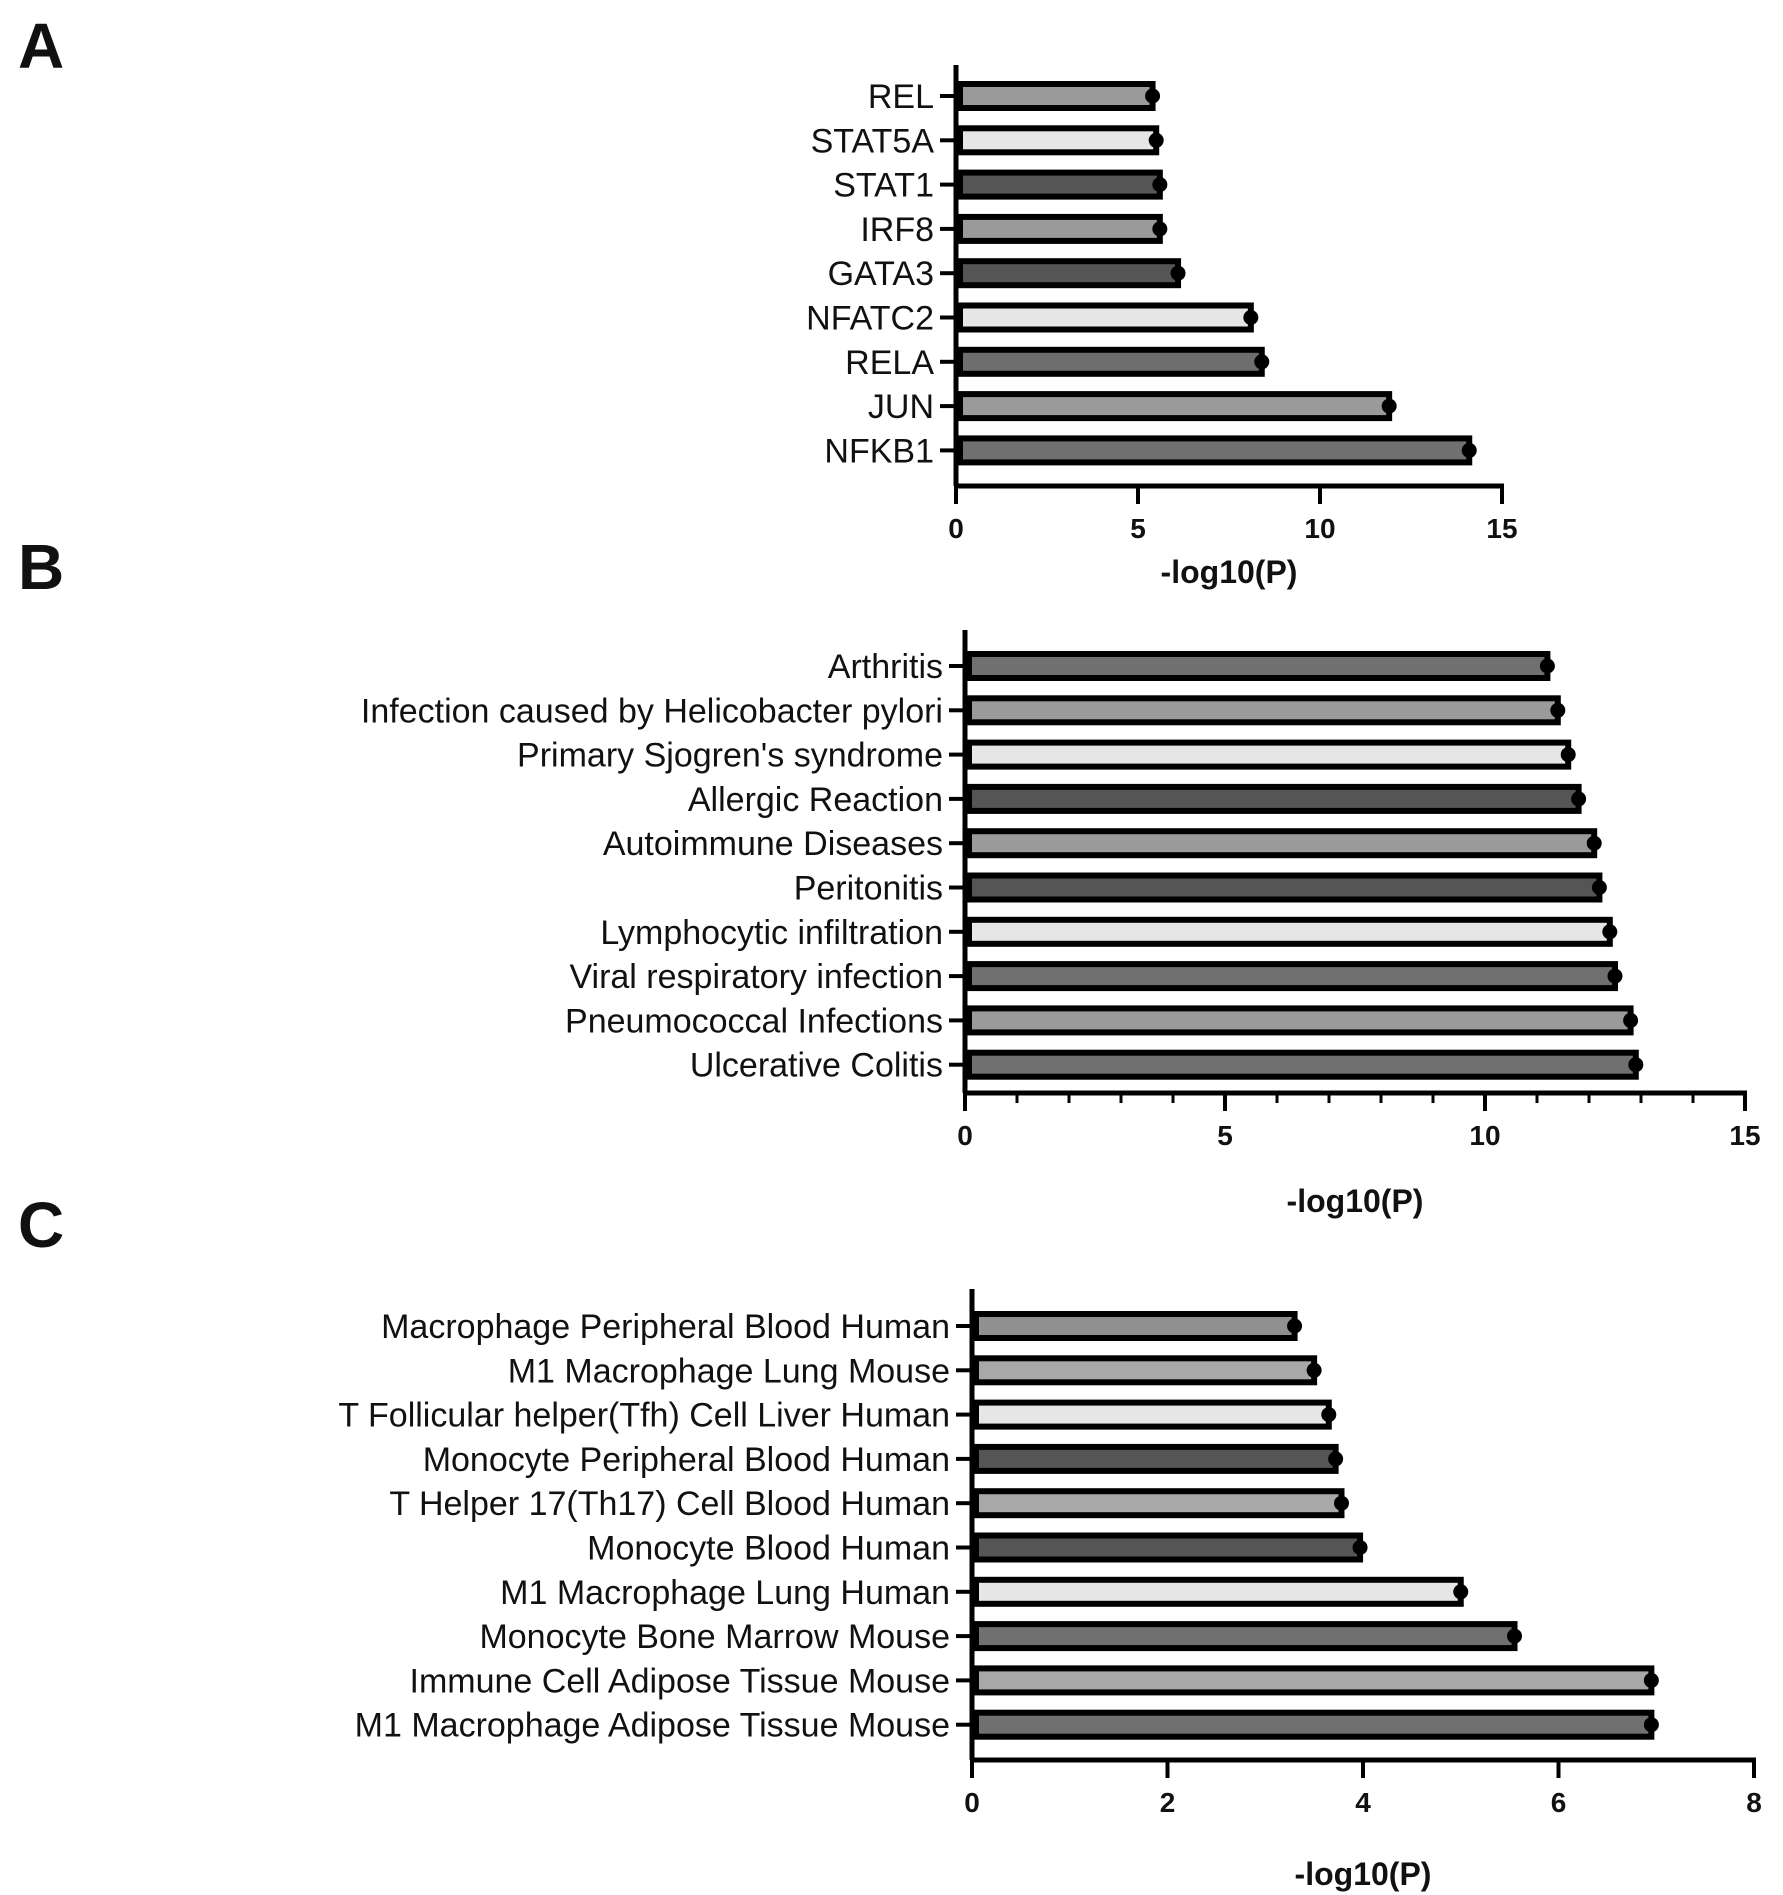  I want to click on chart-c-x-tick-label-3: 6, so click(1559, 1802).